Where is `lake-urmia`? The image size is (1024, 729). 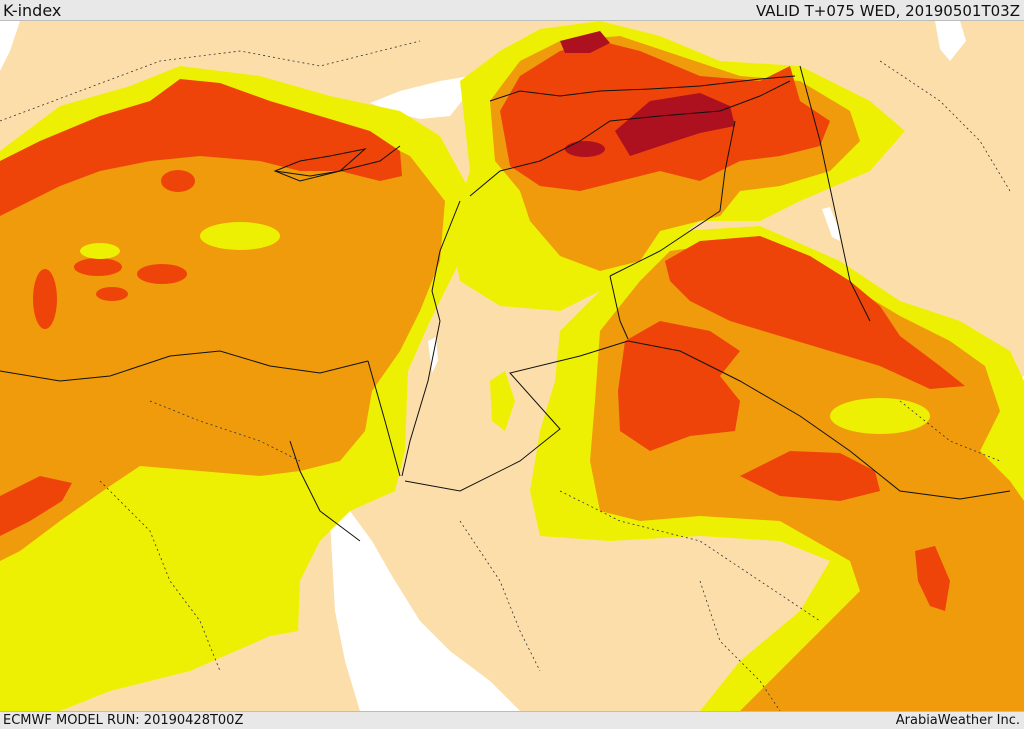
lake-urmia is located at coordinates (831, 224).